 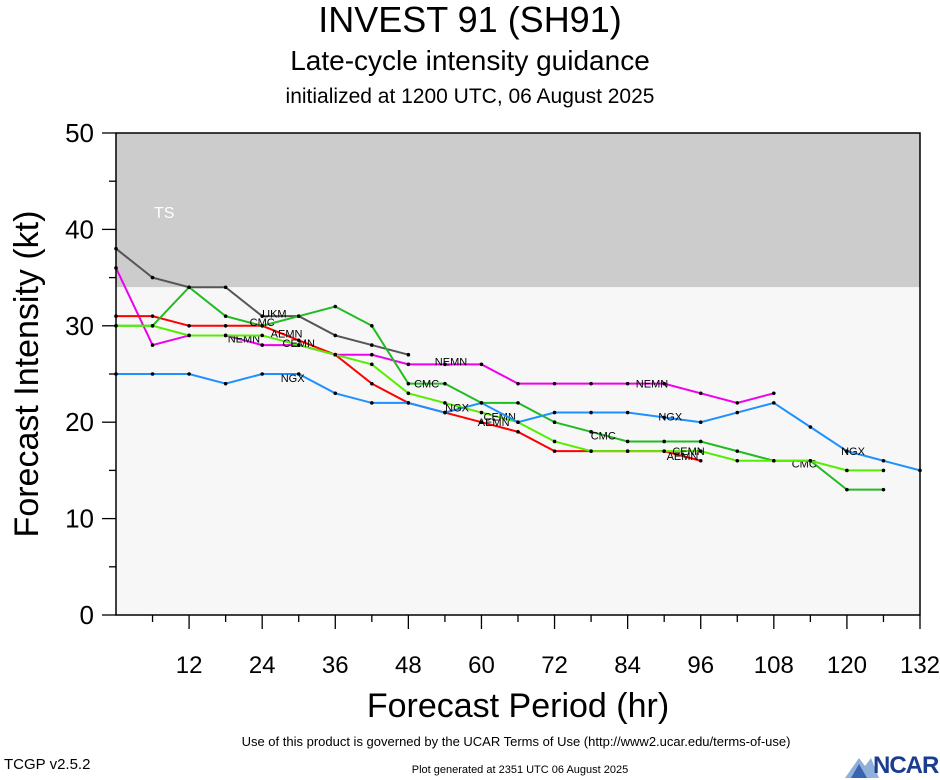 What do you see at coordinates (700, 665) in the screenshot?
I see `x-tick-label: 96` at bounding box center [700, 665].